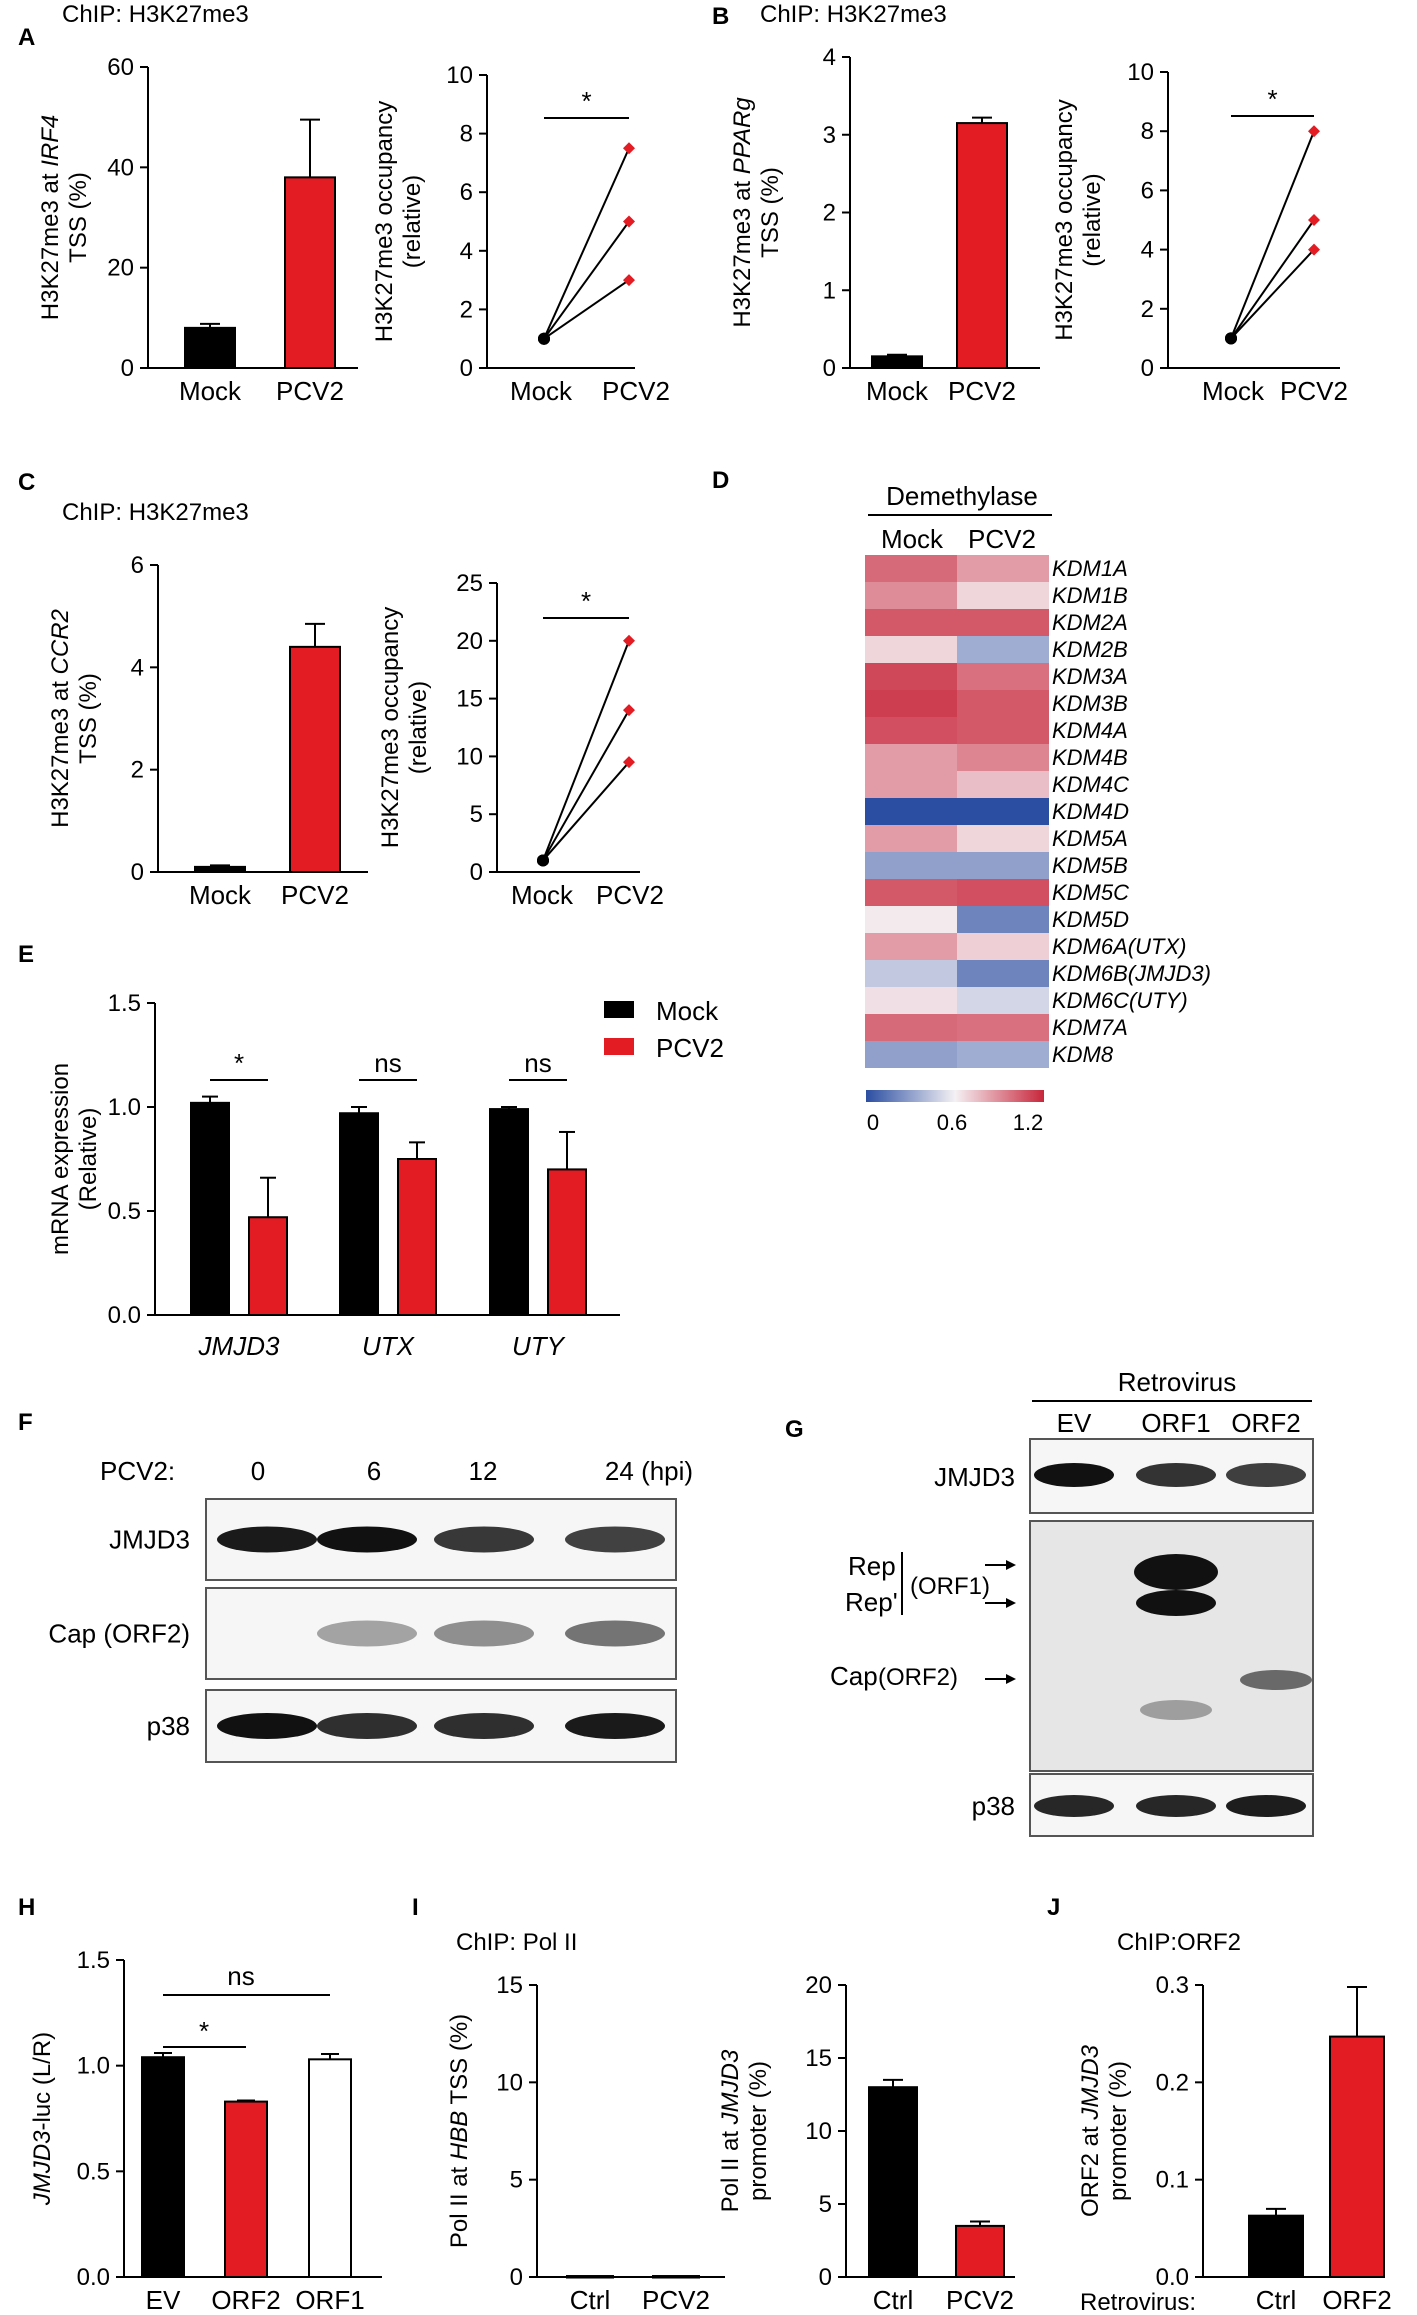  What do you see at coordinates (310, 272) in the screenshot?
I see `chart-A-bar-pcv2` at bounding box center [310, 272].